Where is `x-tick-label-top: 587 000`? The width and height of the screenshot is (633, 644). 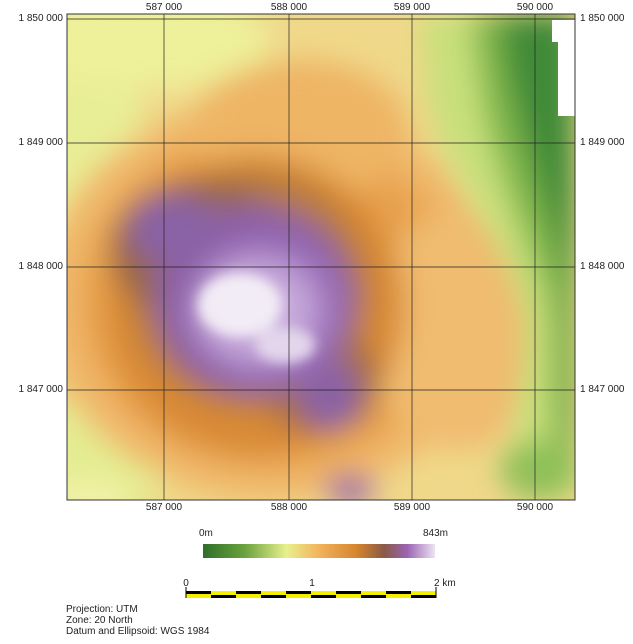 x-tick-label-top: 587 000 is located at coordinates (164, 7).